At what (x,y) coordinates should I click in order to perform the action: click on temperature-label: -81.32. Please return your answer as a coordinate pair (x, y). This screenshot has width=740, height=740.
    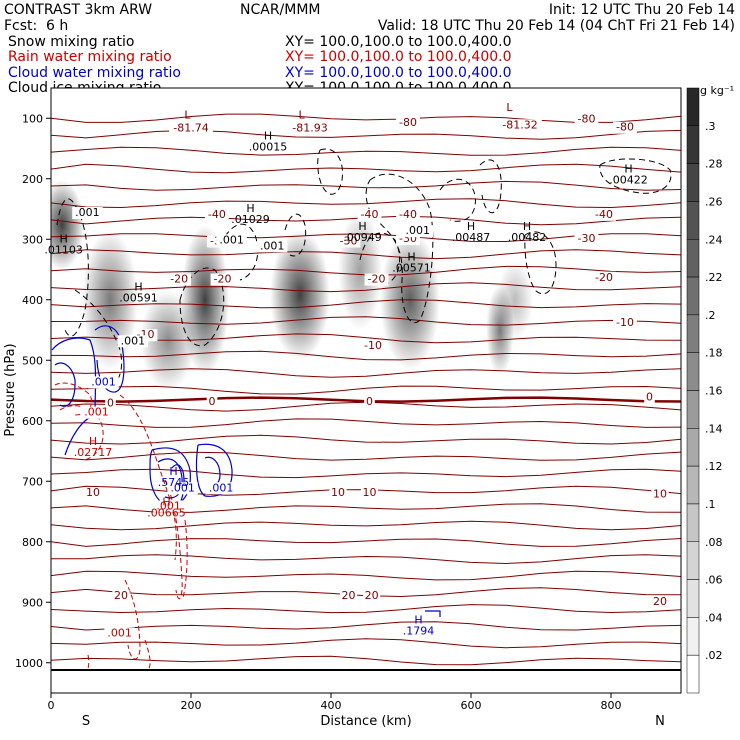
    Looking at the image, I should click on (519, 124).